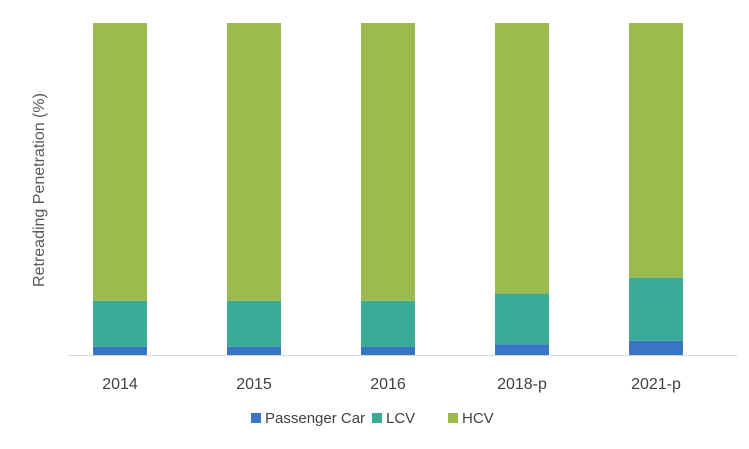 This screenshot has width=749, height=449. What do you see at coordinates (120, 162) in the screenshot?
I see `bar-hcv-2014` at bounding box center [120, 162].